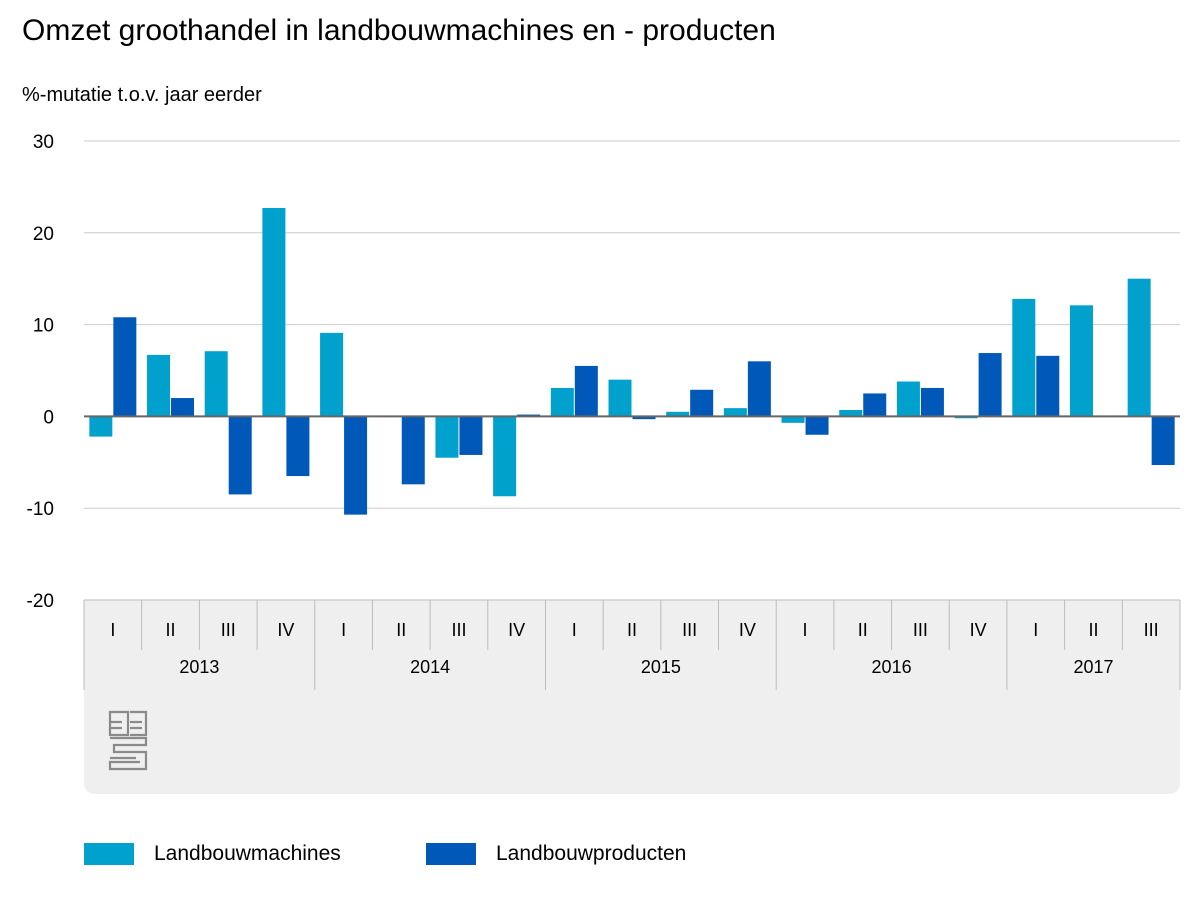 The height and width of the screenshot is (900, 1200). I want to click on y-tick-label: 20, so click(43, 234).